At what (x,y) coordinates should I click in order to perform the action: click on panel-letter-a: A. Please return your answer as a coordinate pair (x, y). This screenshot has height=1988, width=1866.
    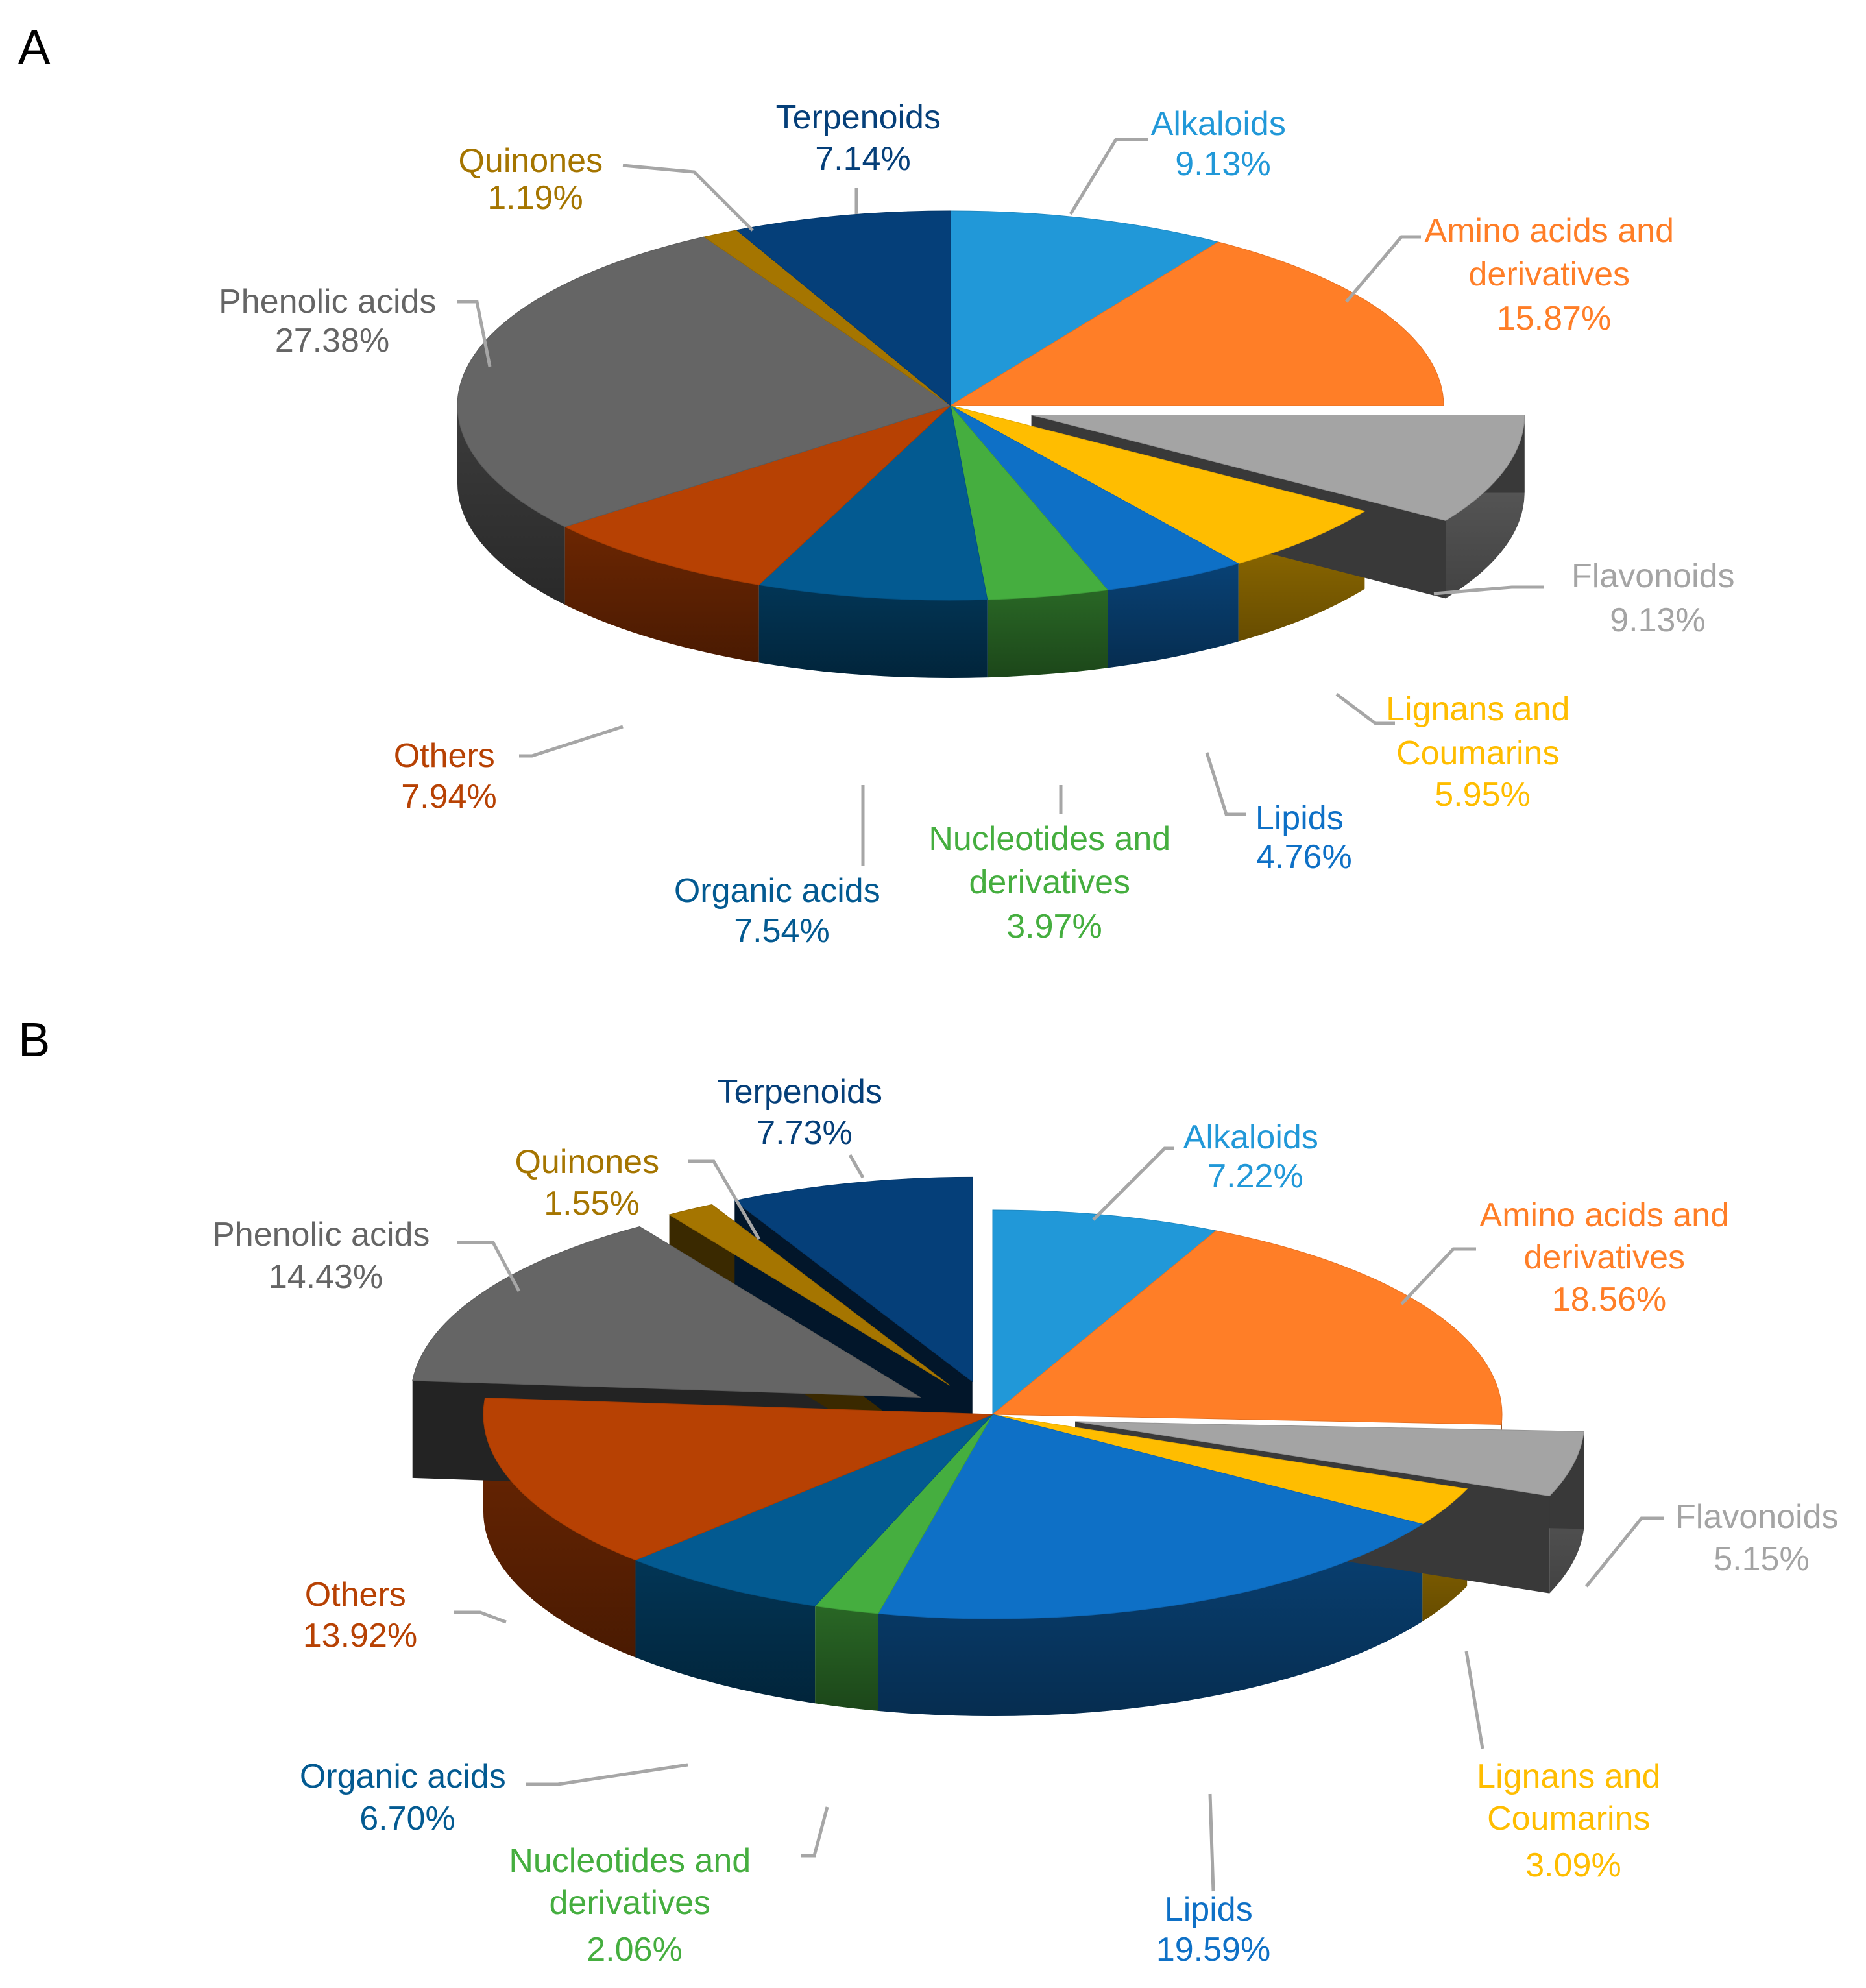
    Looking at the image, I should click on (35, 47).